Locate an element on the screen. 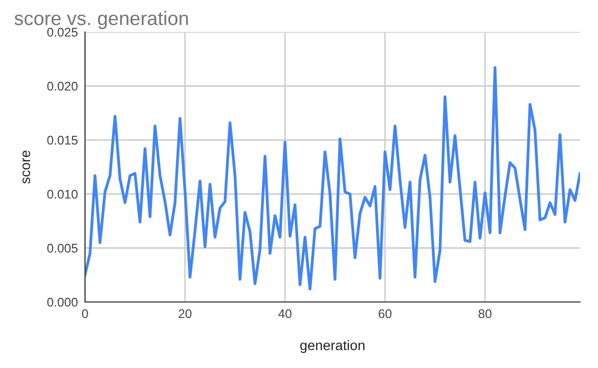 The width and height of the screenshot is (598, 368). x-tick-label: 0 is located at coordinates (85, 313).